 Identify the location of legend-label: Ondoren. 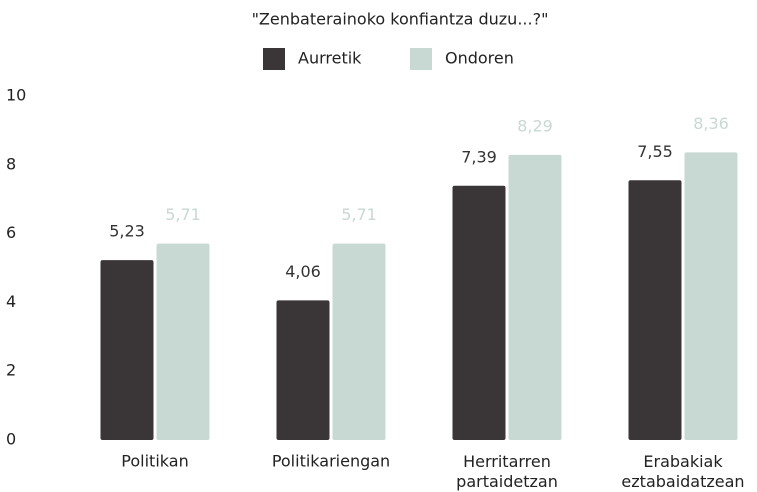
(479, 58).